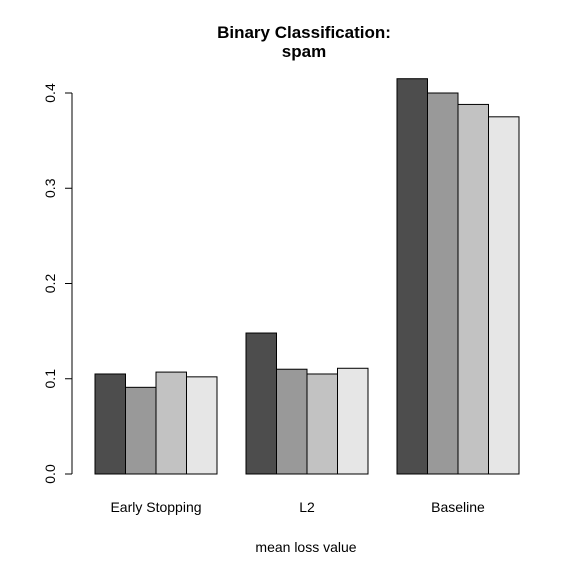 This screenshot has width=576, height=576. I want to click on y-tick-label: 0.3, so click(50, 188).